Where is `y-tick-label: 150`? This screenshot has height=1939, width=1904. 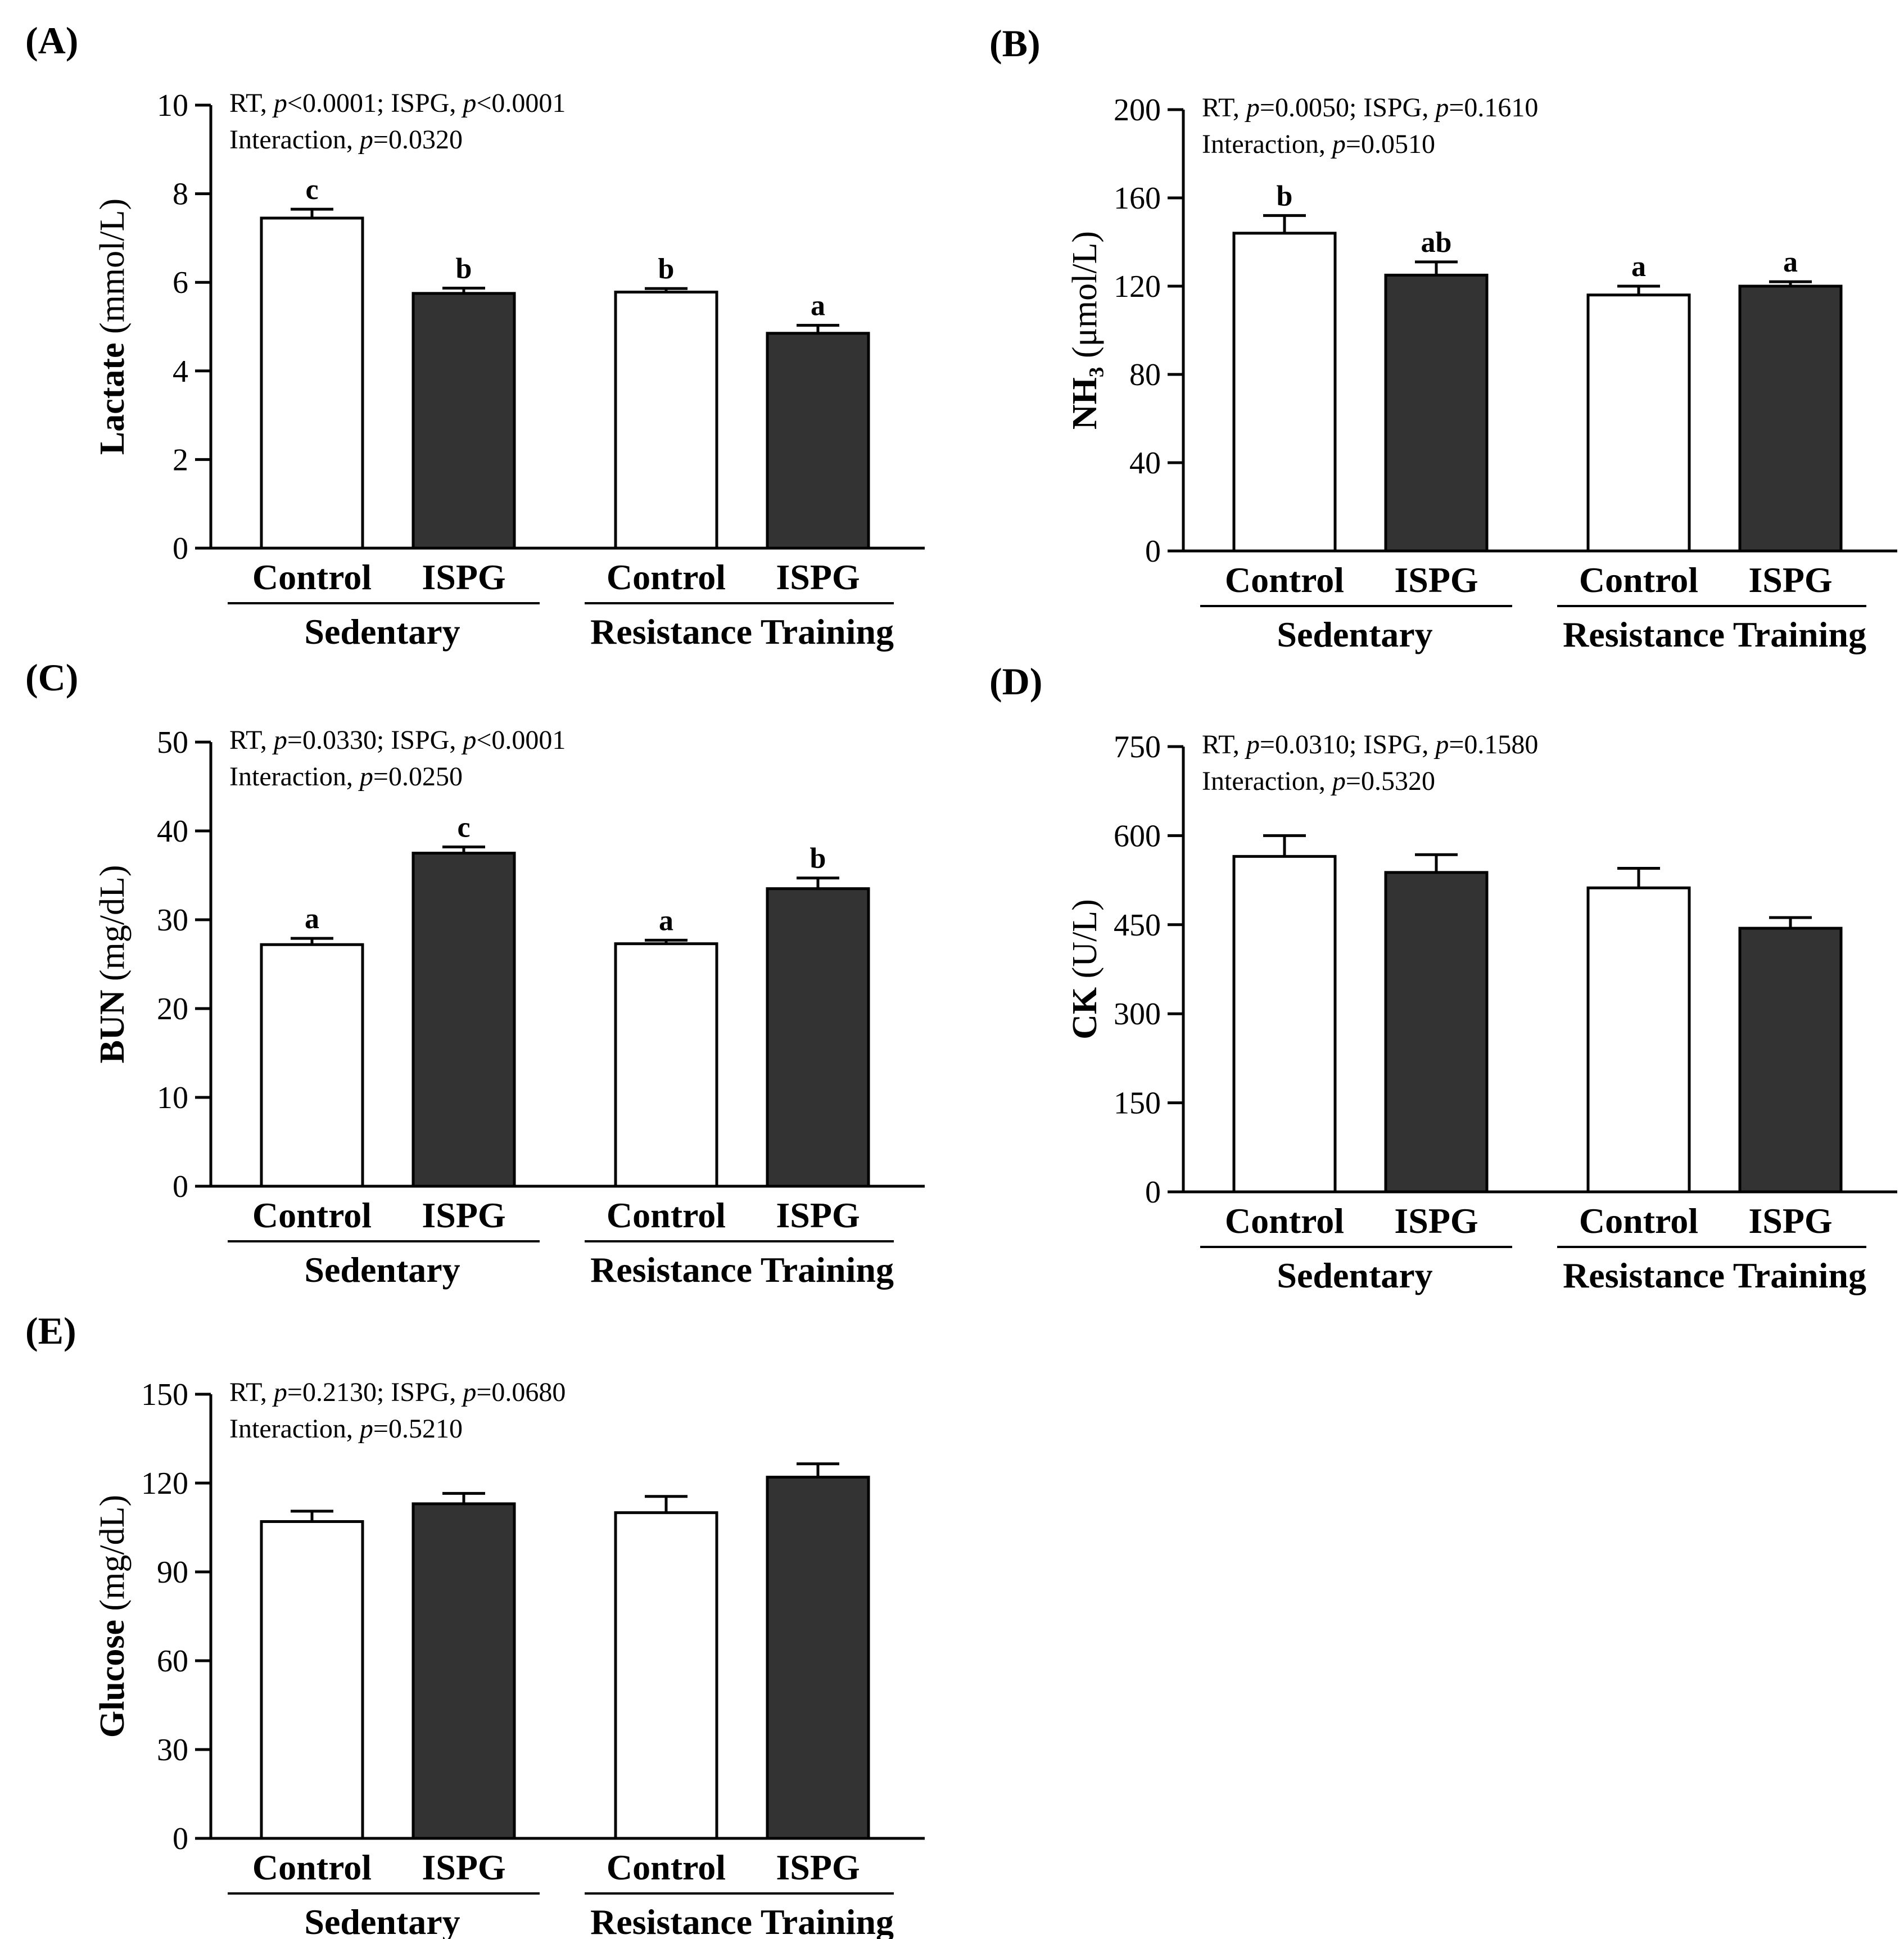
y-tick-label: 150 is located at coordinates (1137, 1103).